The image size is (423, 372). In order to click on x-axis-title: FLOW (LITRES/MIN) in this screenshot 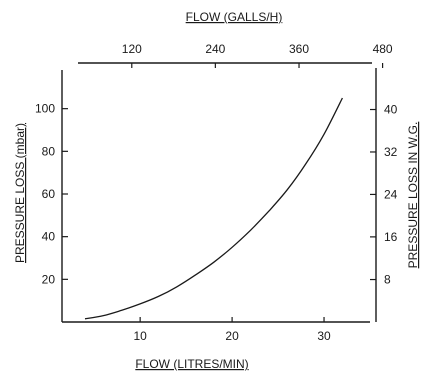, I will do `click(191, 364)`.